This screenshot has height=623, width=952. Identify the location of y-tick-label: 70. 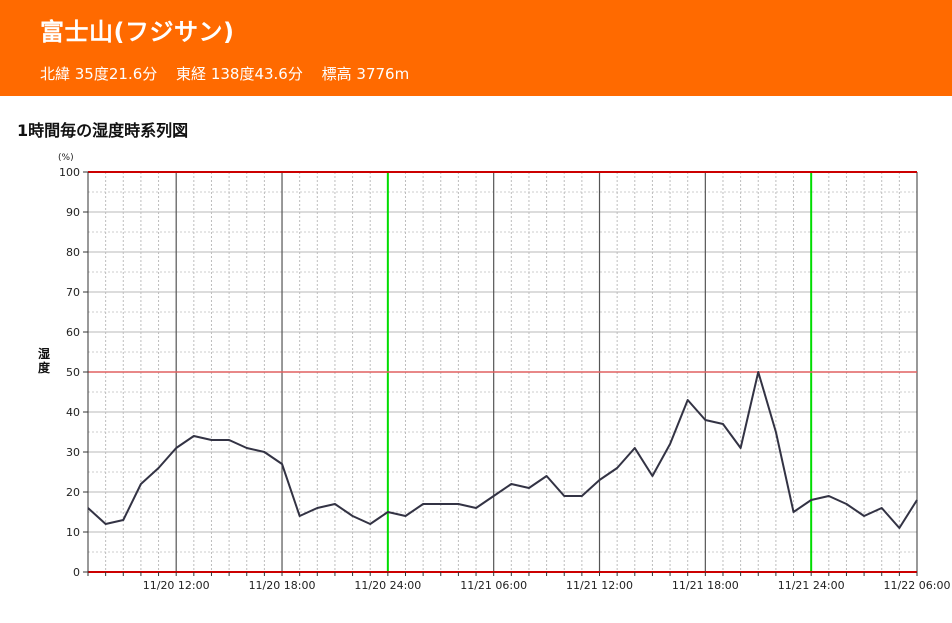
(73, 292).